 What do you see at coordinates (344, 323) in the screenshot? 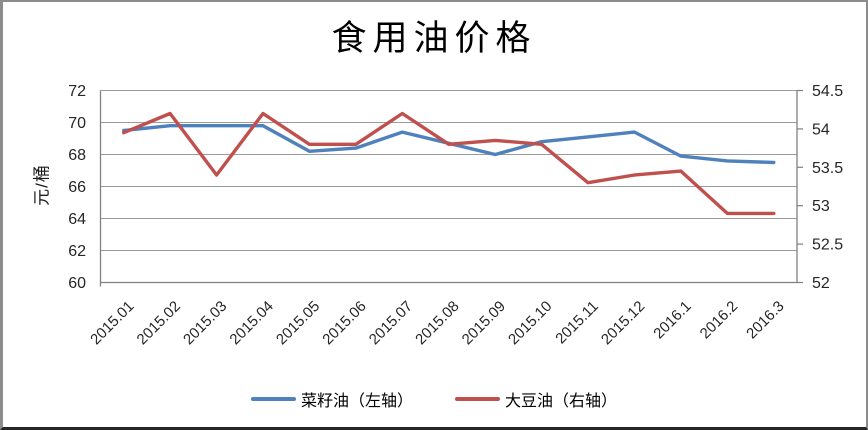
I see `x-axis-tick-label: 2015.06` at bounding box center [344, 323].